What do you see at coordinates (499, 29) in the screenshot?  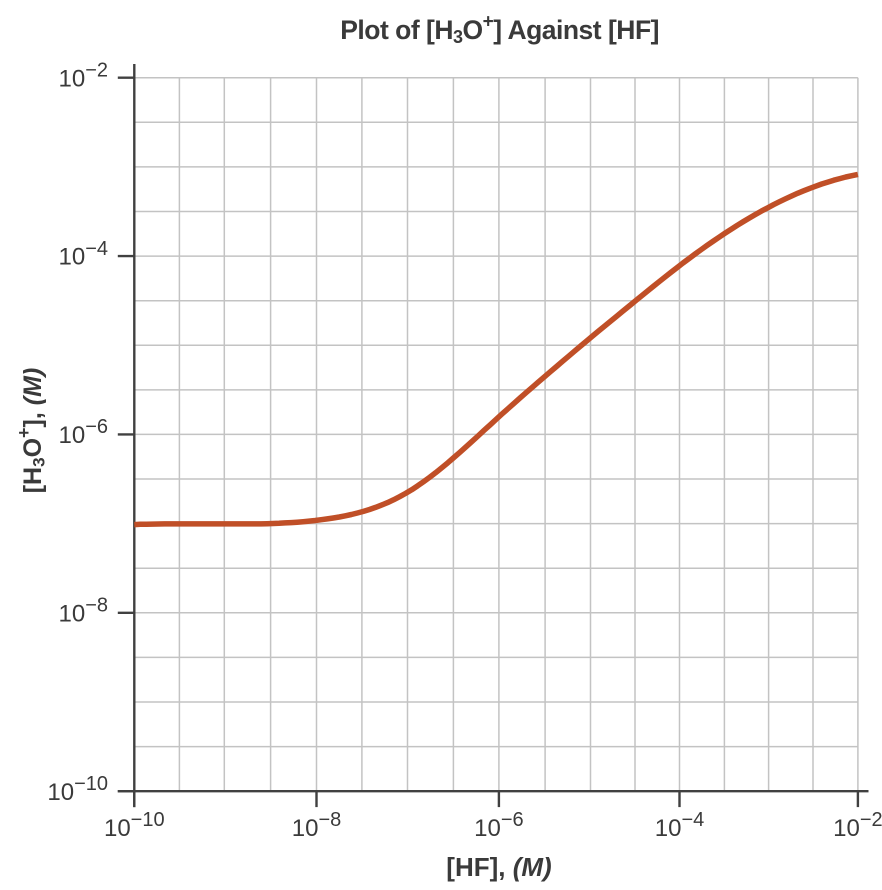 I see `svg-text: Plot of [H3O+] Against [HF]` at bounding box center [499, 29].